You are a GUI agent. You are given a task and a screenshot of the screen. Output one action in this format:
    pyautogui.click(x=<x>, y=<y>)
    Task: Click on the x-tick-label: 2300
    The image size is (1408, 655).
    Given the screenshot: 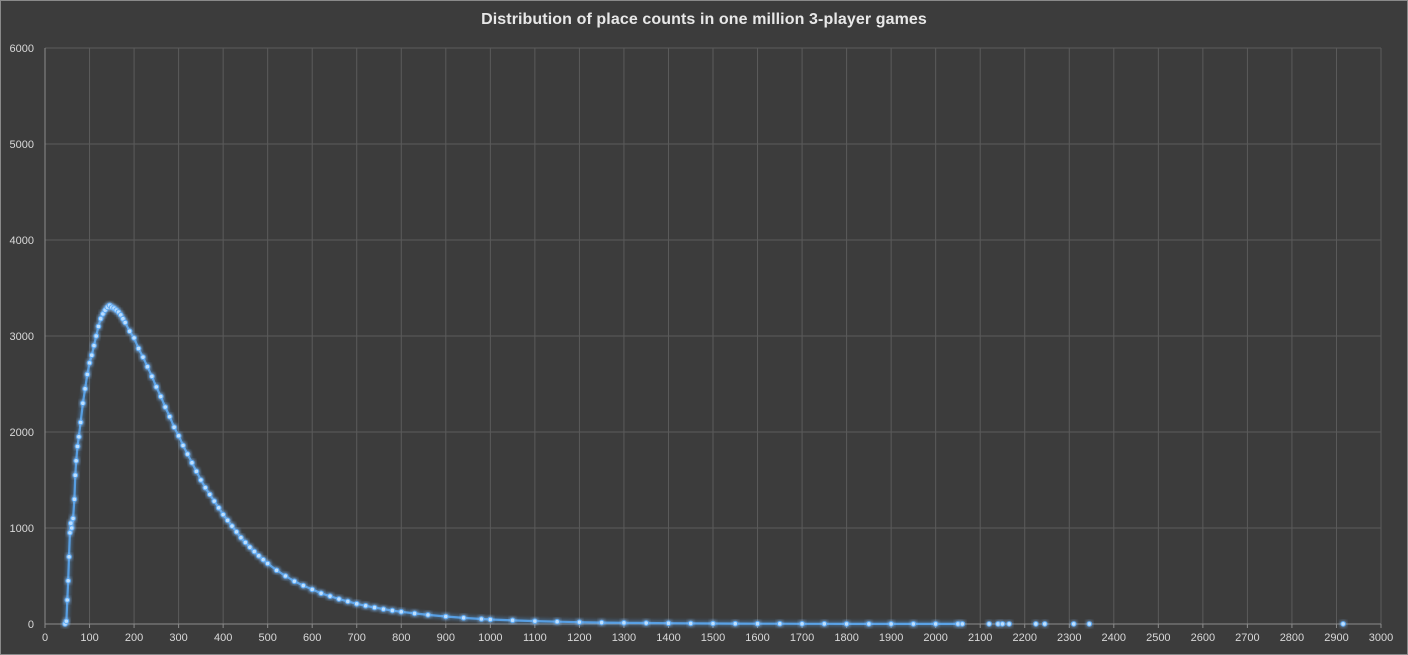 What is the action you would take?
    pyautogui.click(x=1069, y=638)
    